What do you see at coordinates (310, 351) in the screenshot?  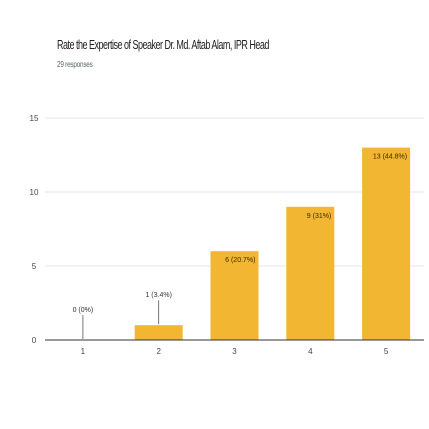 I see `x-tick-label: 4` at bounding box center [310, 351].